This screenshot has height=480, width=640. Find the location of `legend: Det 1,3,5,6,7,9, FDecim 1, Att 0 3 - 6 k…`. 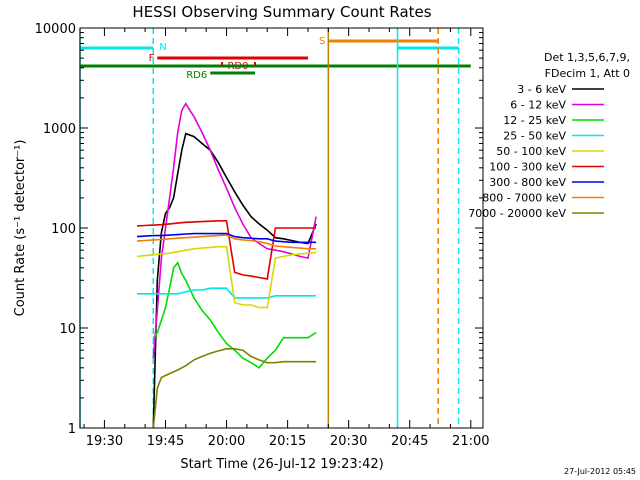

legend: Det 1,3,5,6,7,9, FDecim 1, Att 0 3 - 6 k… is located at coordinates (549, 135).